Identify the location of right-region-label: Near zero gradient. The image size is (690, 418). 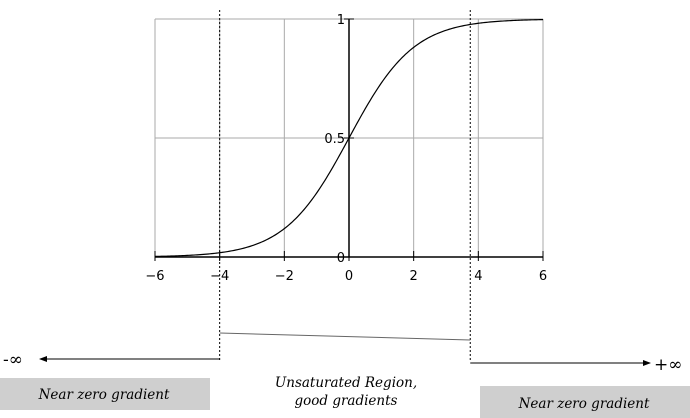
(584, 404).